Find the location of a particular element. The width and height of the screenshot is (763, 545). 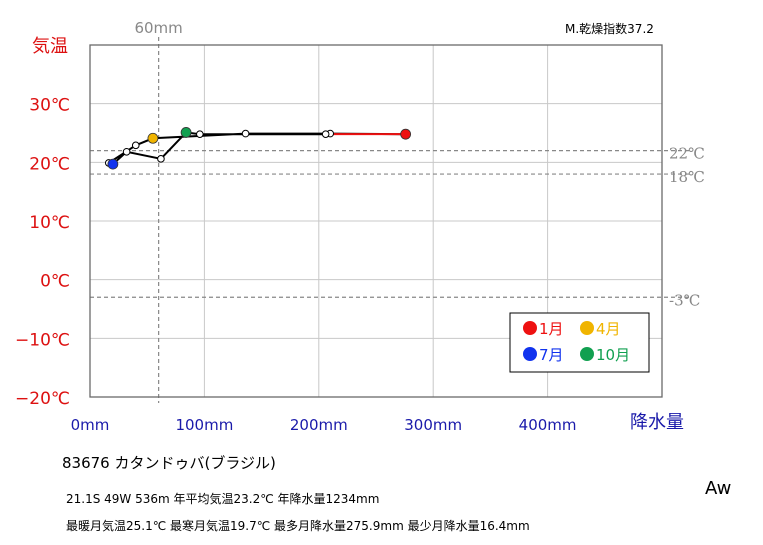

y-tick-label: 10℃ is located at coordinates (49, 223).